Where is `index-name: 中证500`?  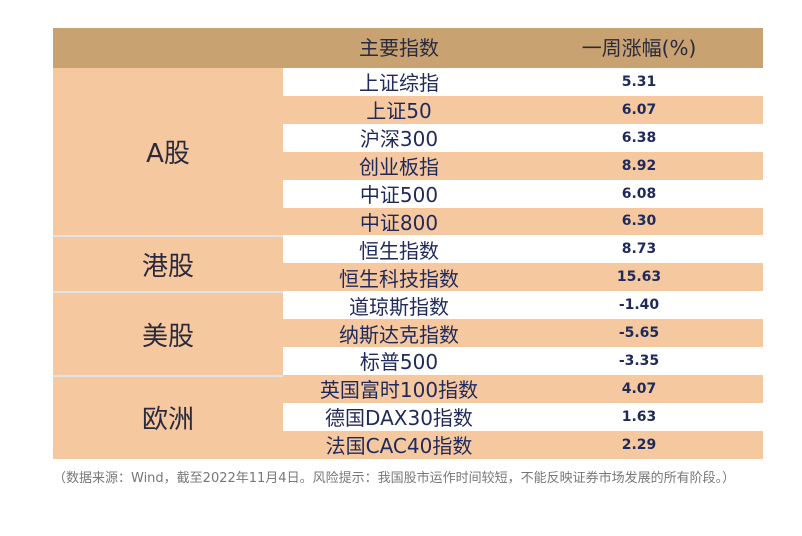
index-name: 中证500 is located at coordinates (399, 195).